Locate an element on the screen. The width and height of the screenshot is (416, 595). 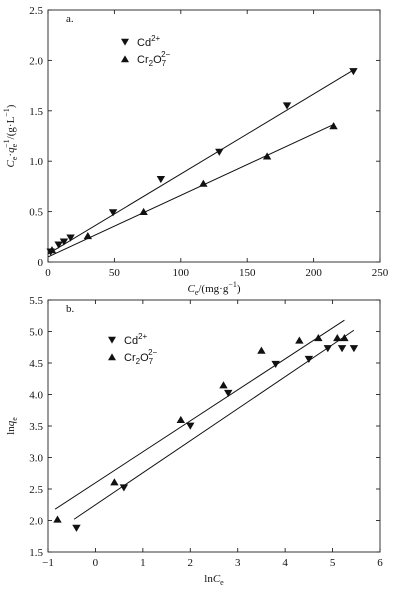
x-tick-label: 2 is located at coordinates (191, 563).